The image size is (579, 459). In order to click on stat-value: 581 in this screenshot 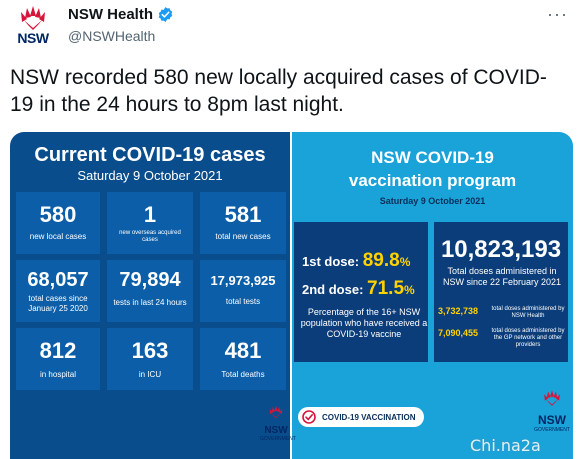, I will do `click(243, 214)`.